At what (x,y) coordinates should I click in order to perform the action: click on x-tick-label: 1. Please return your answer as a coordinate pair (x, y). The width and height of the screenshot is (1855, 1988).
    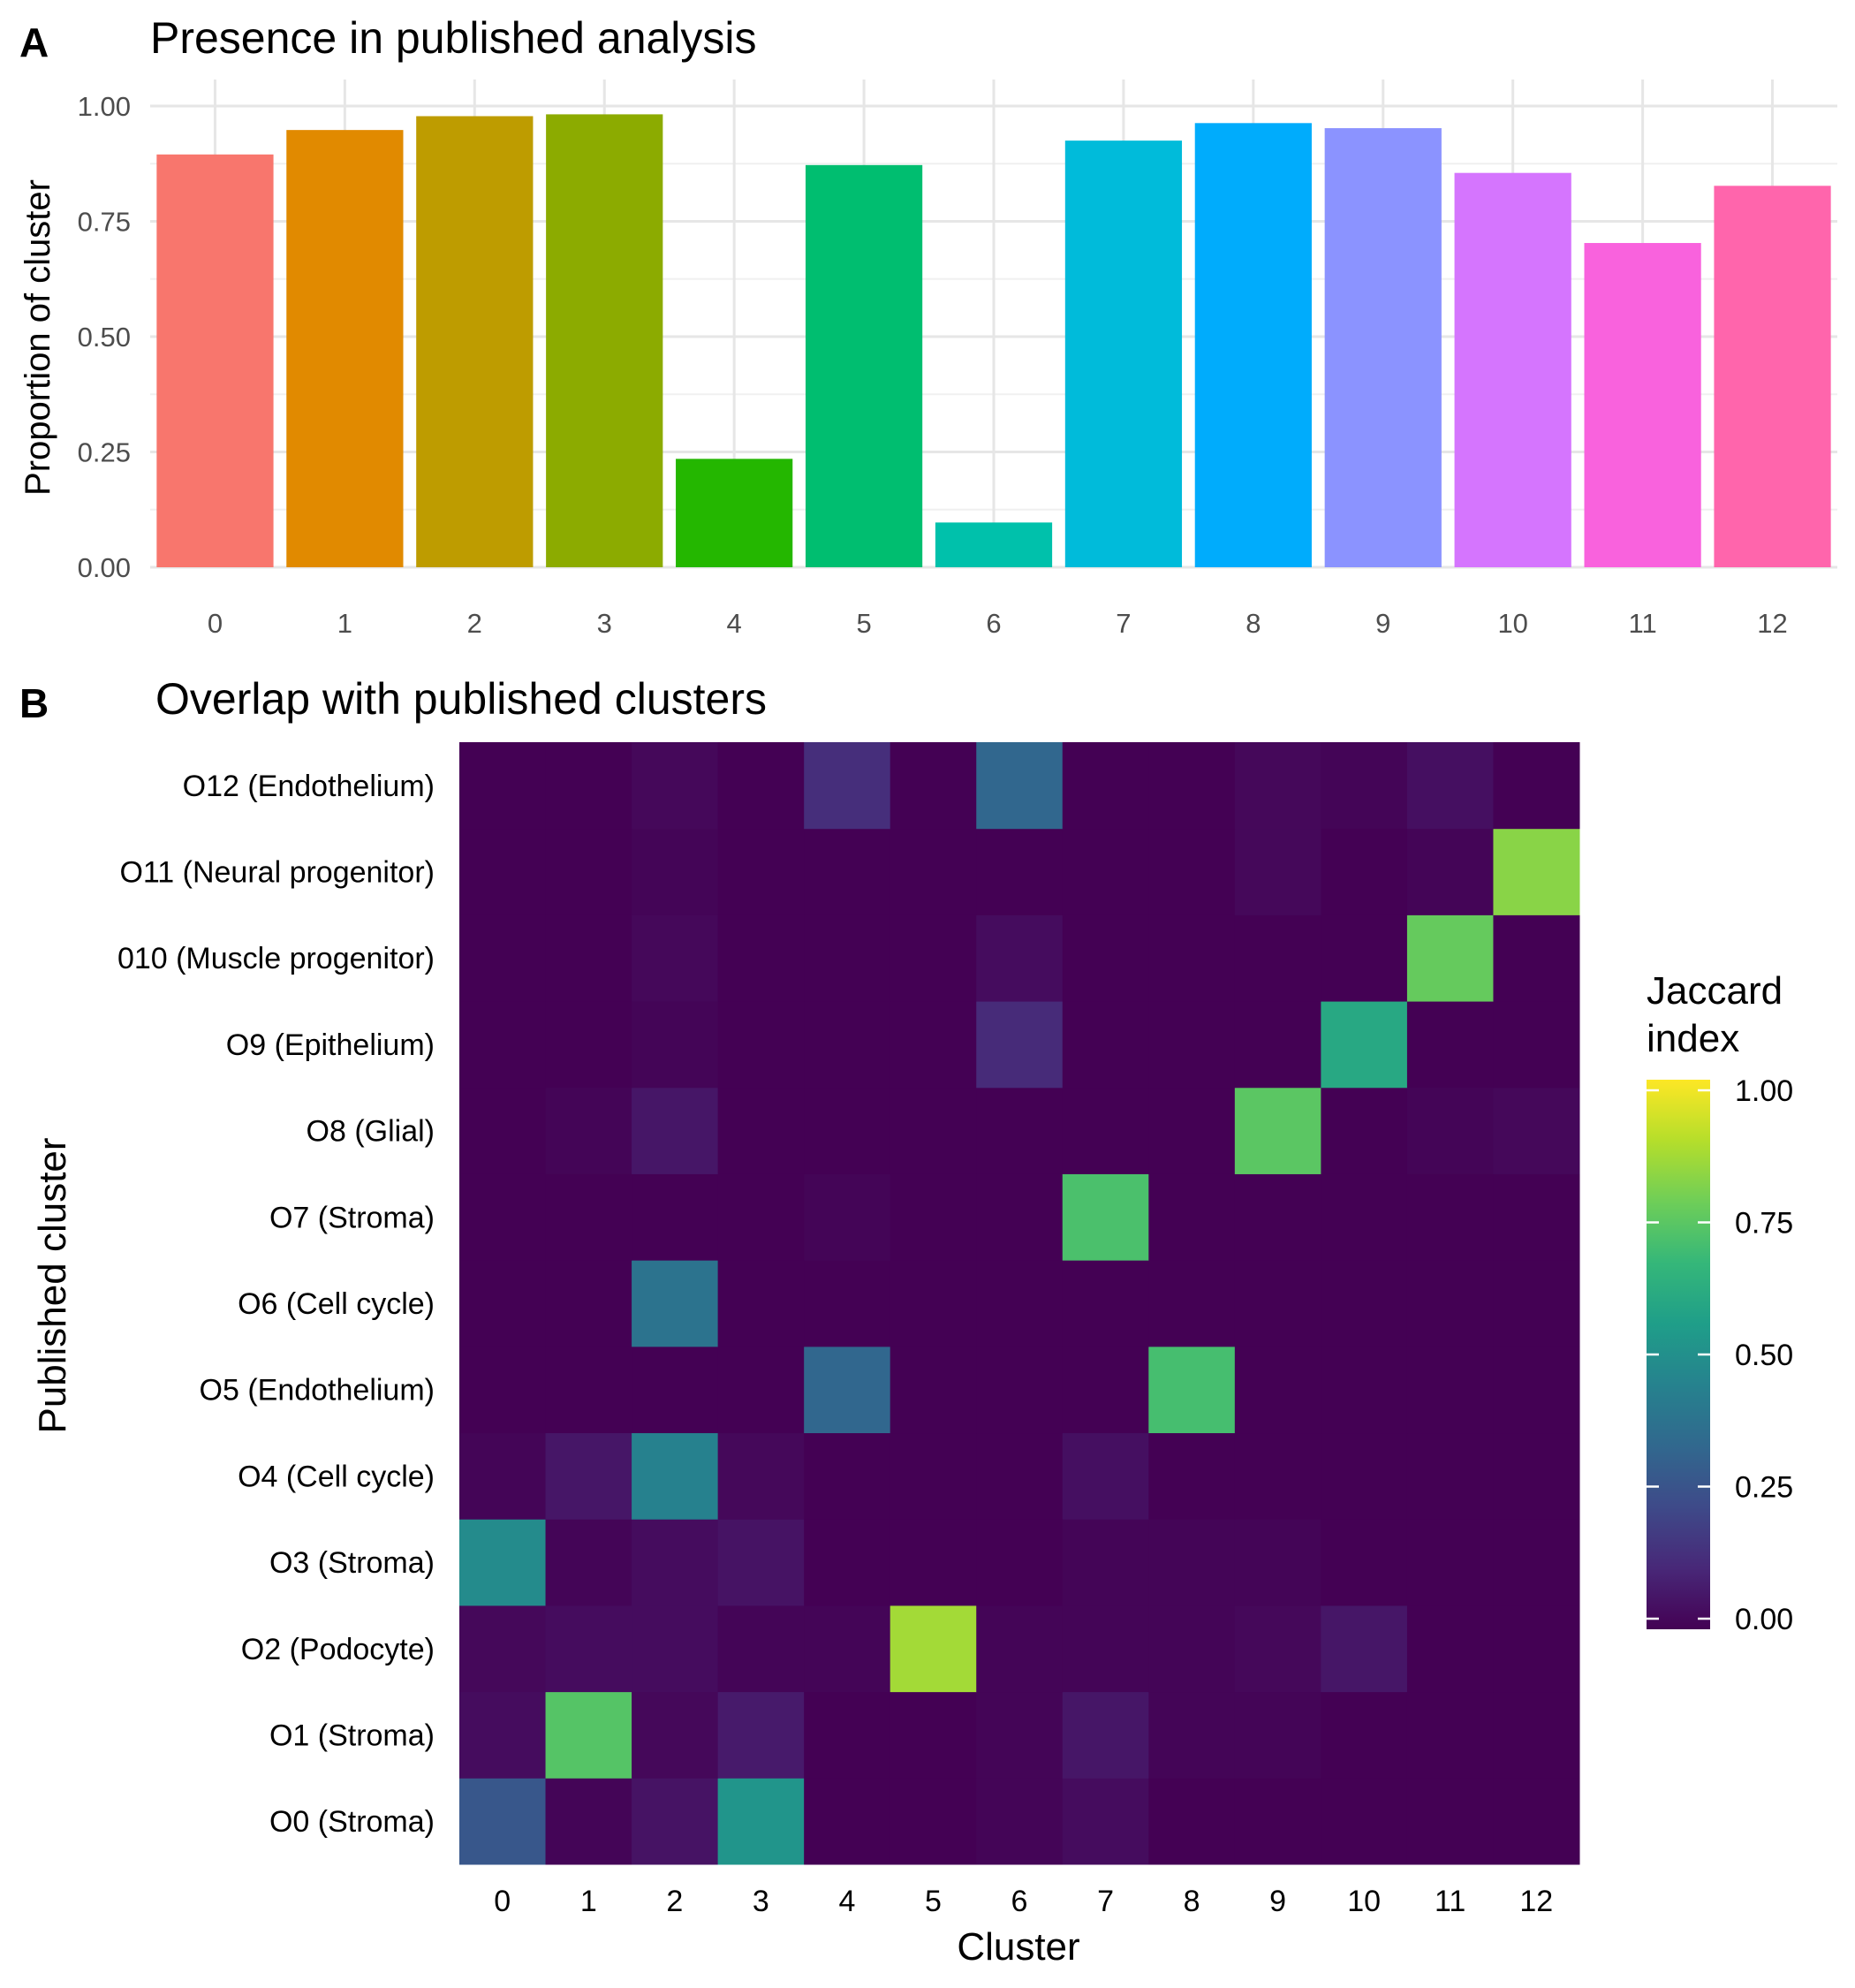
    Looking at the image, I should click on (588, 1901).